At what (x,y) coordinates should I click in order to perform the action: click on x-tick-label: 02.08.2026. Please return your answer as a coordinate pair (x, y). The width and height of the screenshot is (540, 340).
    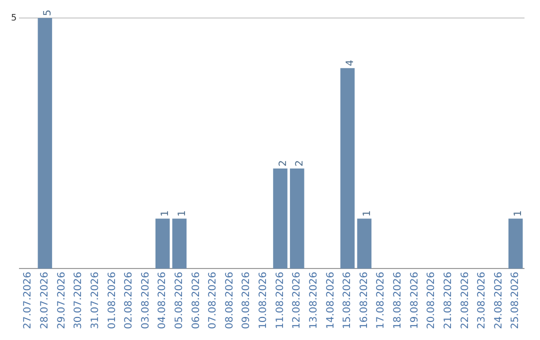
    Looking at the image, I should click on (129, 301).